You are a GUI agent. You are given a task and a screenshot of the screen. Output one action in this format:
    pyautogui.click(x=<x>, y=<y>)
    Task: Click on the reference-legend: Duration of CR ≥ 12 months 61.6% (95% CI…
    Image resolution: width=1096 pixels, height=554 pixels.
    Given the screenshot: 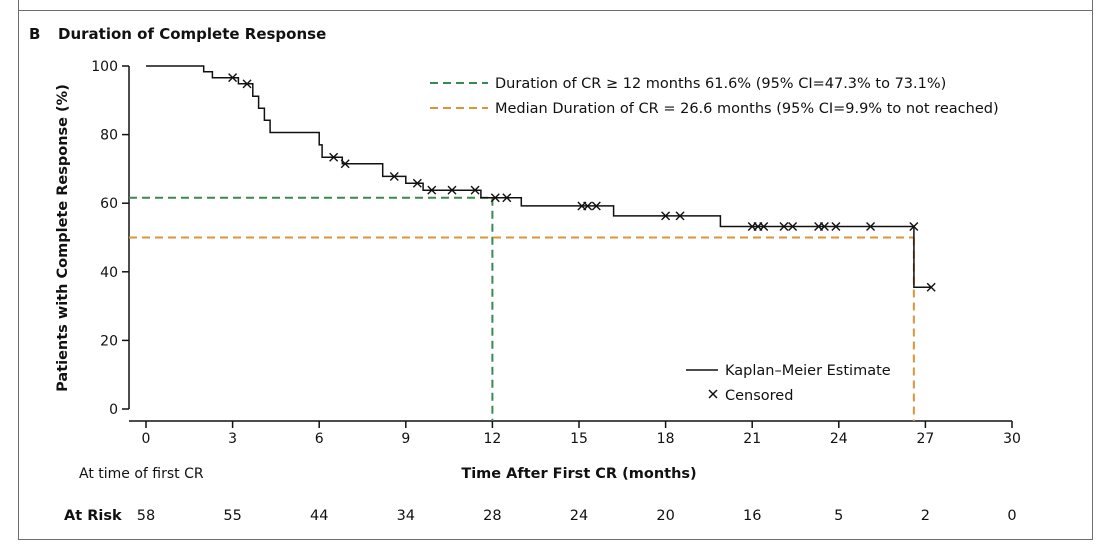 What is the action you would take?
    pyautogui.click(x=714, y=96)
    